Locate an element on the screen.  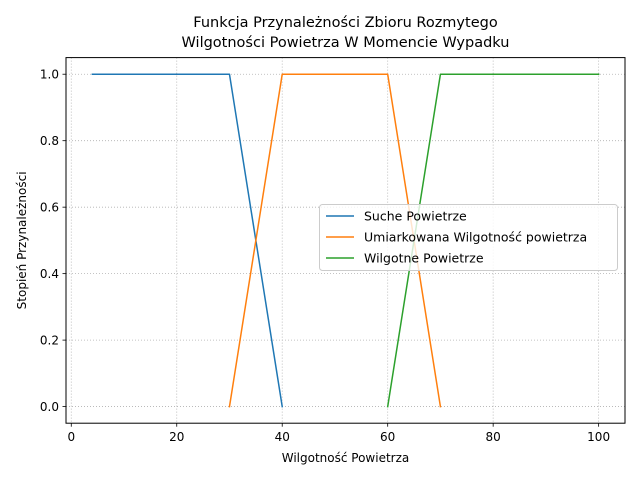
y-tick-label-0: 0.0 is located at coordinates (49, 407).